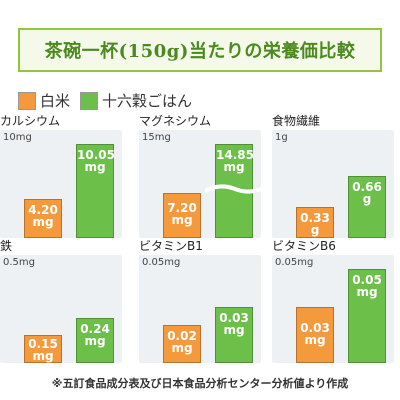  What do you see at coordinates (61, 184) in the screenshot?
I see `chart-panel: 10mg 4.20 mg 10.05 mg` at bounding box center [61, 184].